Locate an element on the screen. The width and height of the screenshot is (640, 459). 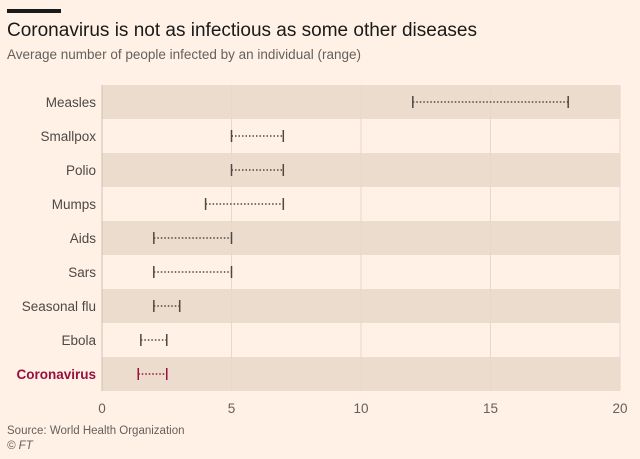
category-label-coronavirus: Coronavirus is located at coordinates (56, 374).